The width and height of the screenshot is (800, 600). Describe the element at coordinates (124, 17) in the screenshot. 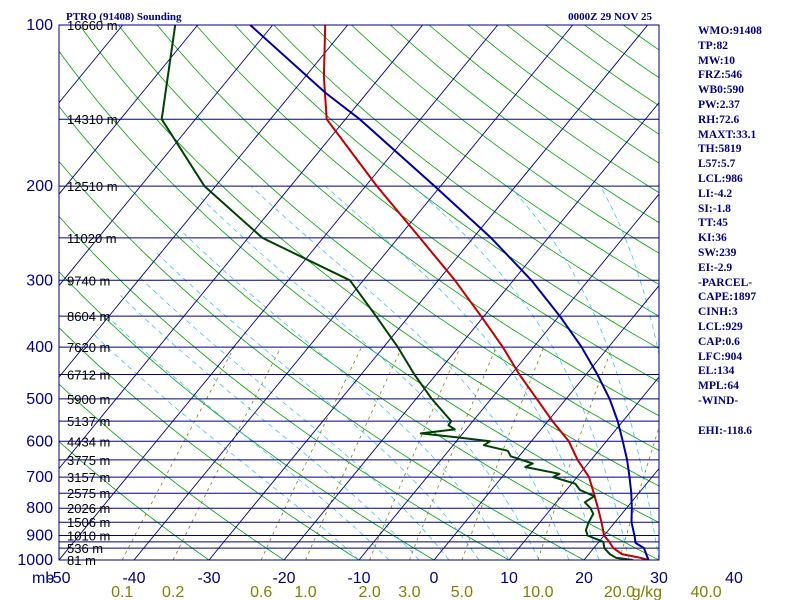

I see `chart-title: PTRO (91408) Sounding` at that location.